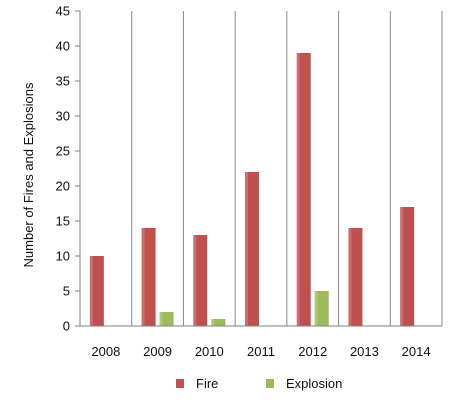  I want to click on legend: Fire Explosion, so click(259, 383).